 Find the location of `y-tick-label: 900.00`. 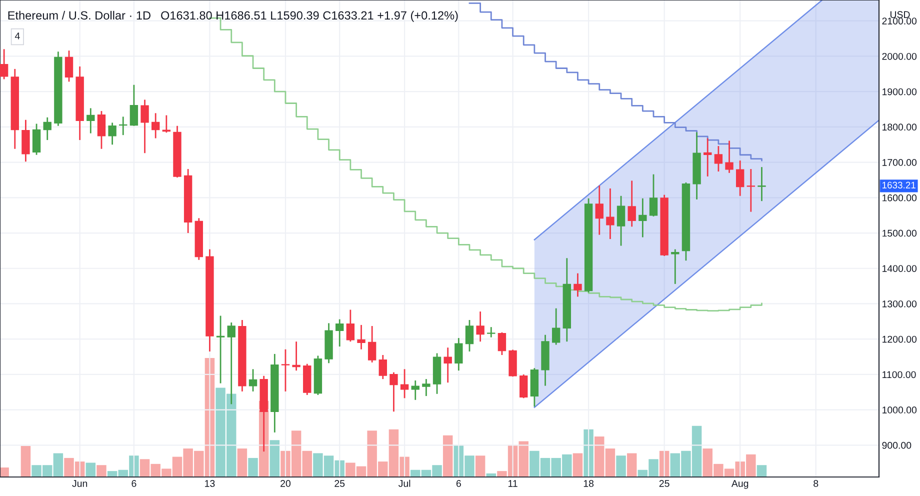

y-tick-label: 900.00 is located at coordinates (897, 445).